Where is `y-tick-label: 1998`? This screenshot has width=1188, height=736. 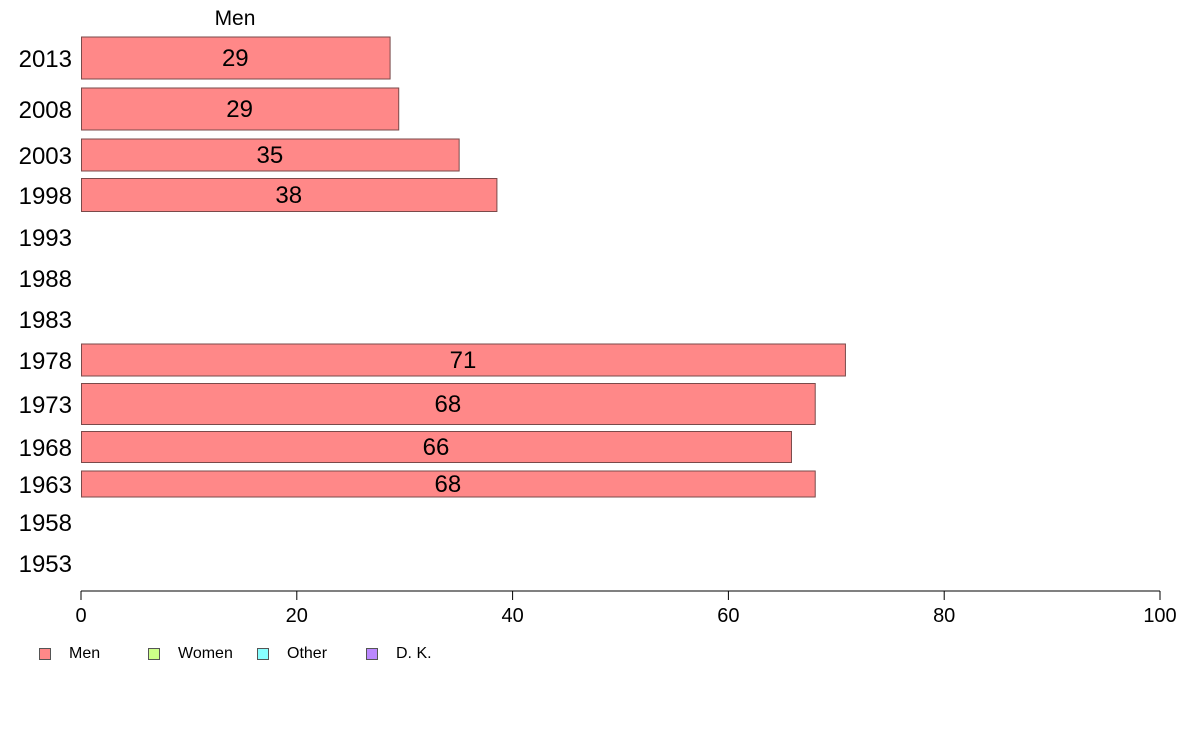
y-tick-label: 1998 is located at coordinates (45, 196).